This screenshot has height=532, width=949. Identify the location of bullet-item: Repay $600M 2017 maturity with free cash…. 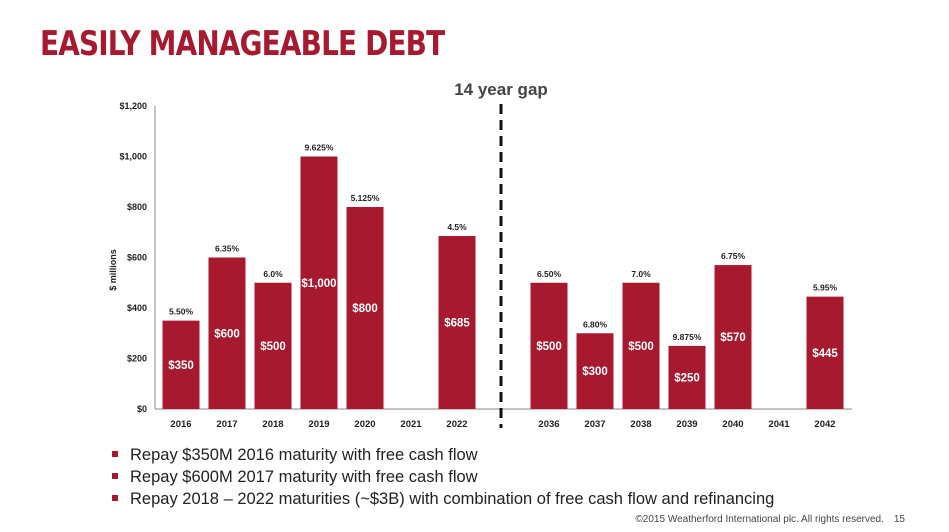
(443, 477).